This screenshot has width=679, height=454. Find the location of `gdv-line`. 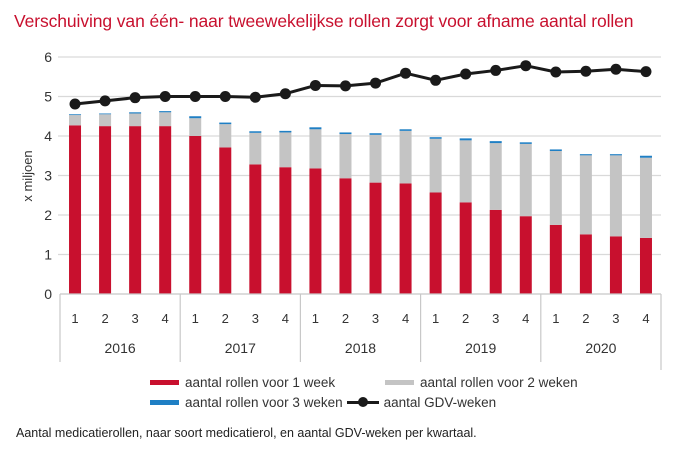

gdv-line is located at coordinates (360, 85).